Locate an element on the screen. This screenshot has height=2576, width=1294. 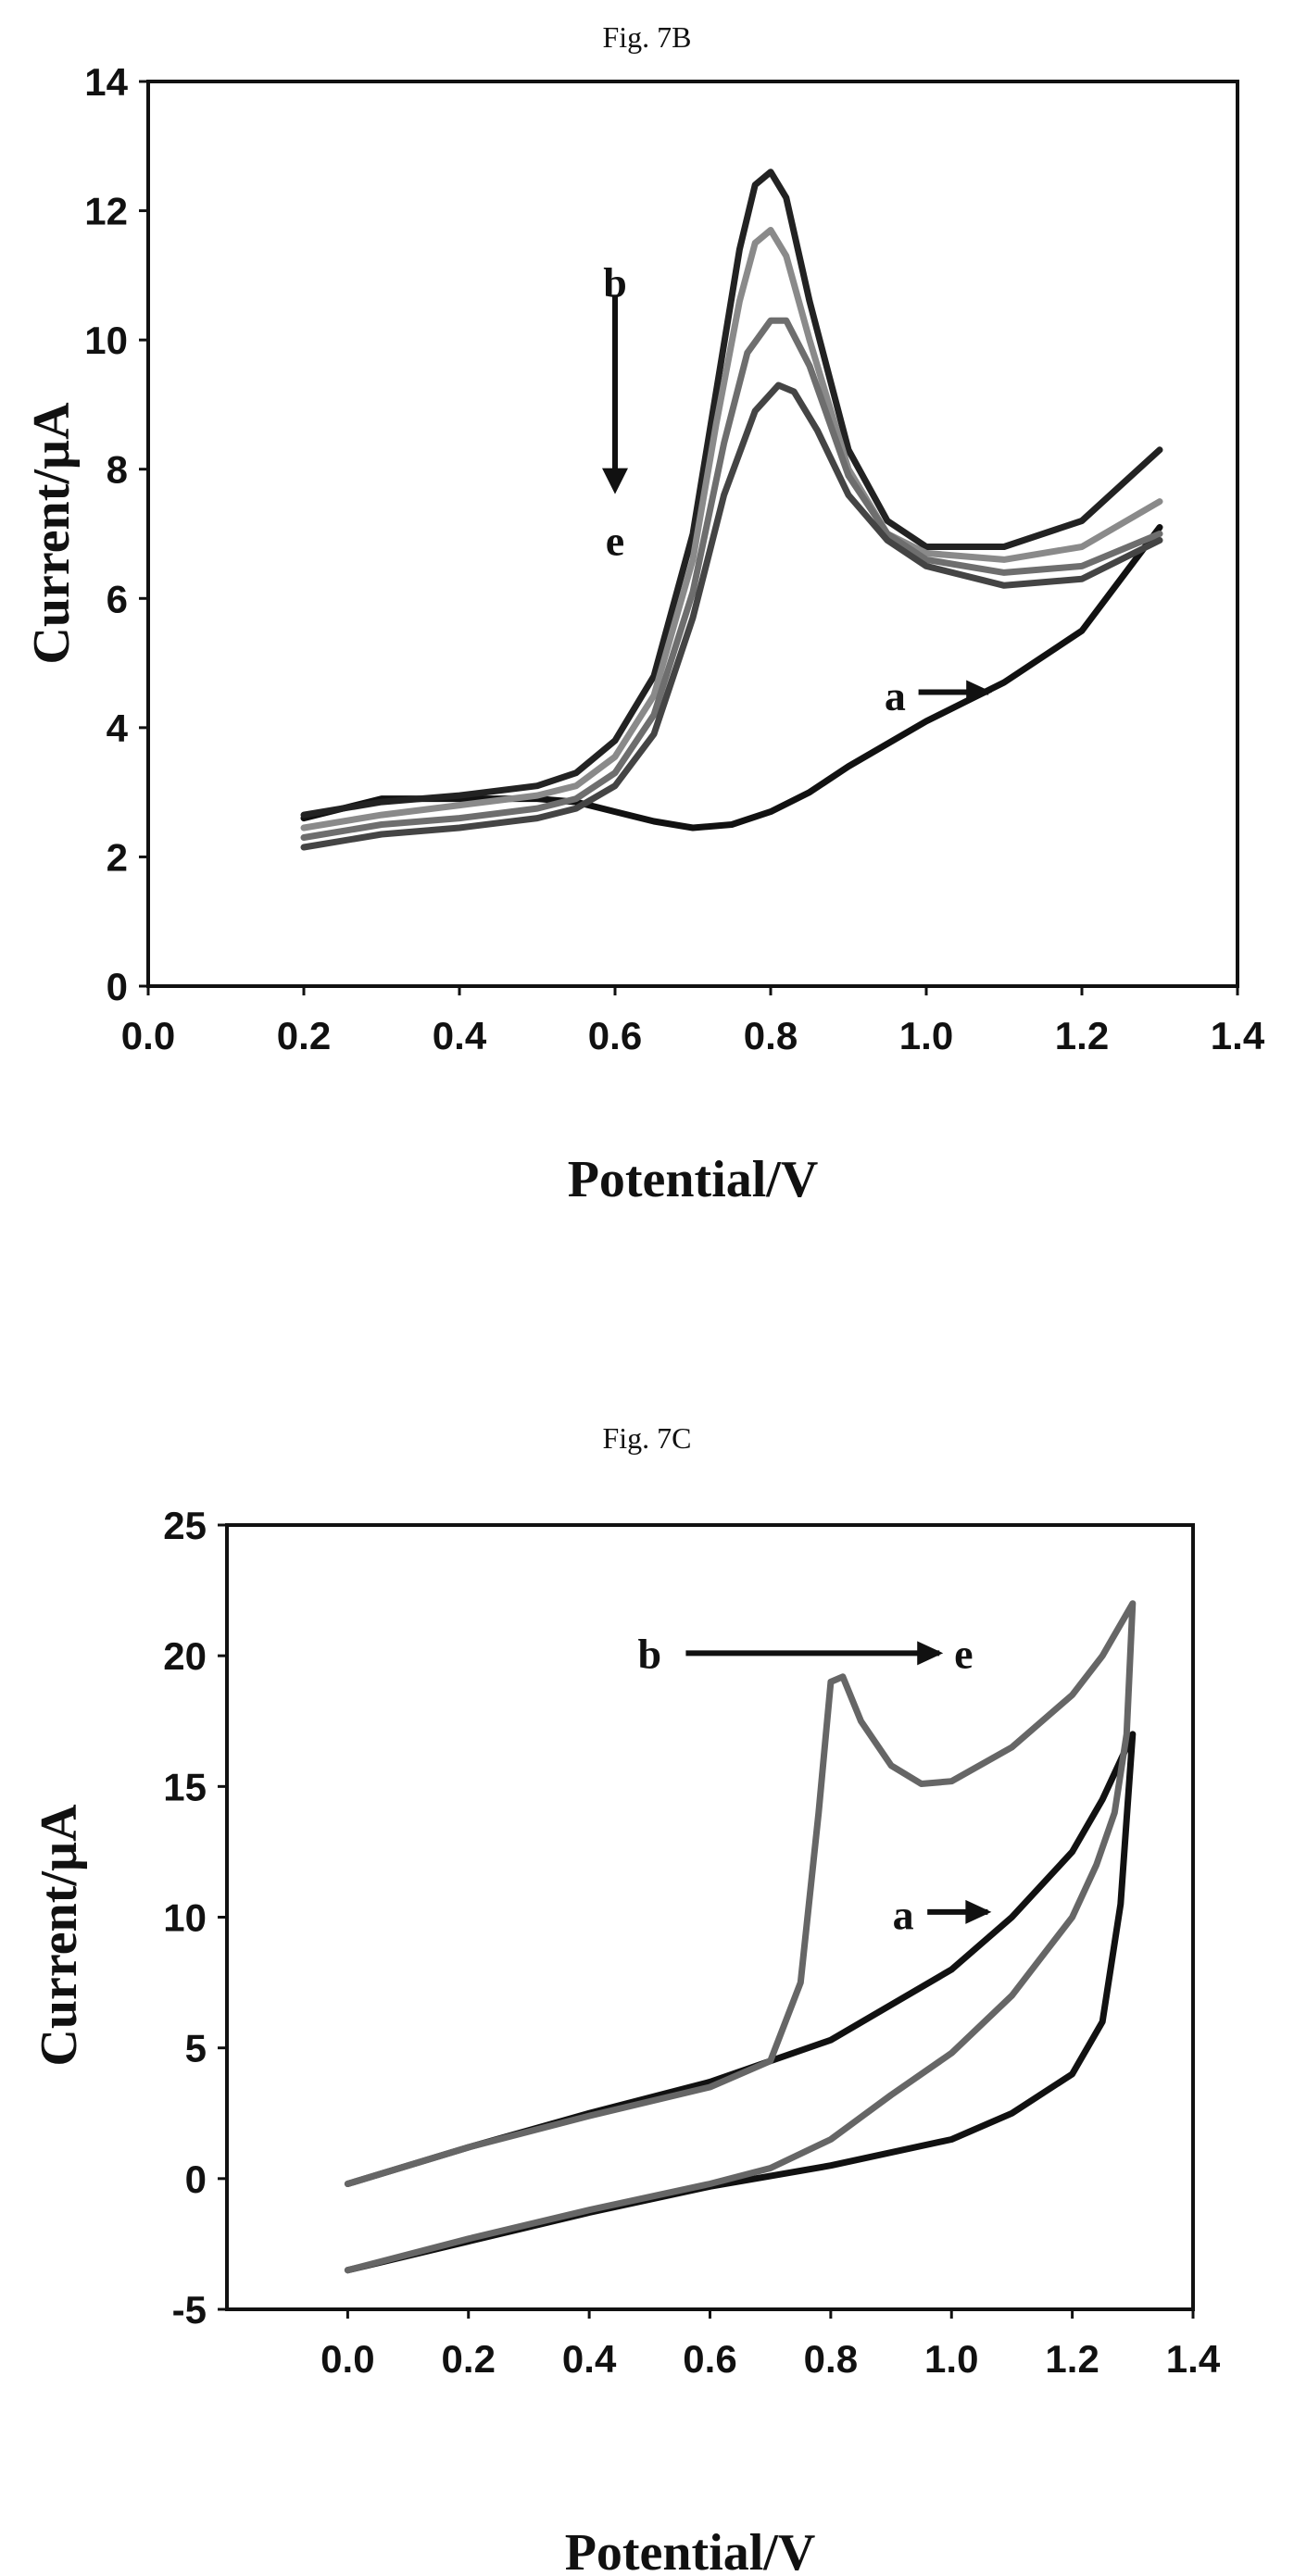
y-tick-label: 12 is located at coordinates (106, 212).